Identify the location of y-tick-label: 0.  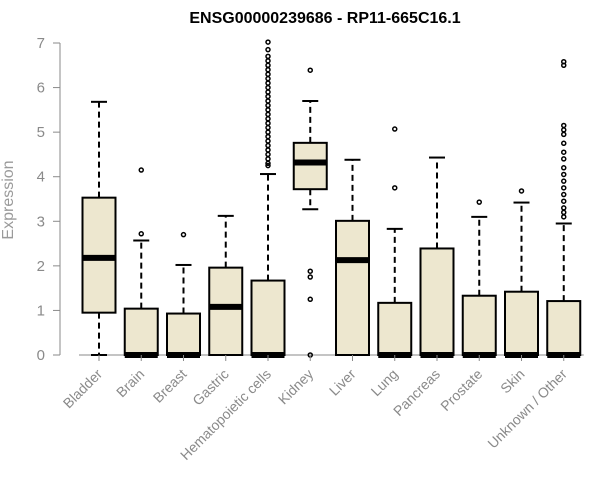
(41, 355).